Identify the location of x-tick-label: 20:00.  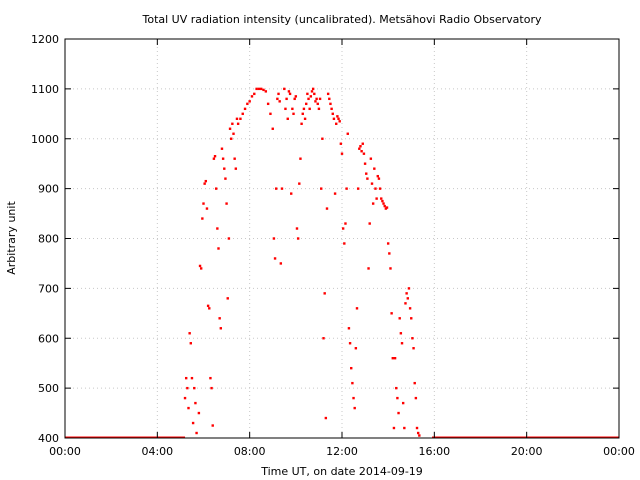
(527, 451).